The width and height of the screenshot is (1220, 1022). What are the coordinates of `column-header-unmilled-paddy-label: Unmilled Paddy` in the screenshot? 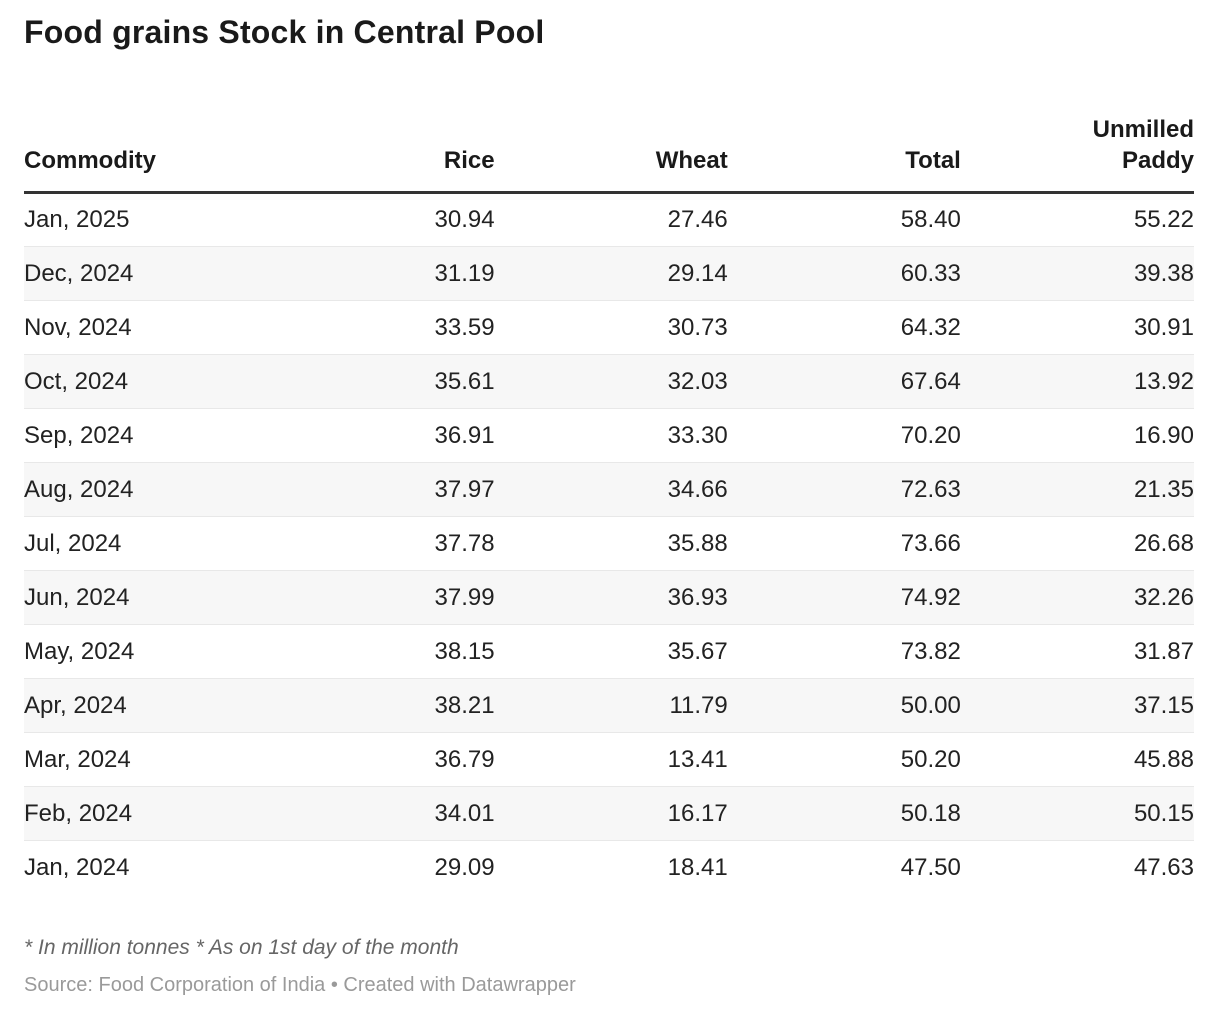 It's located at (1143, 145).